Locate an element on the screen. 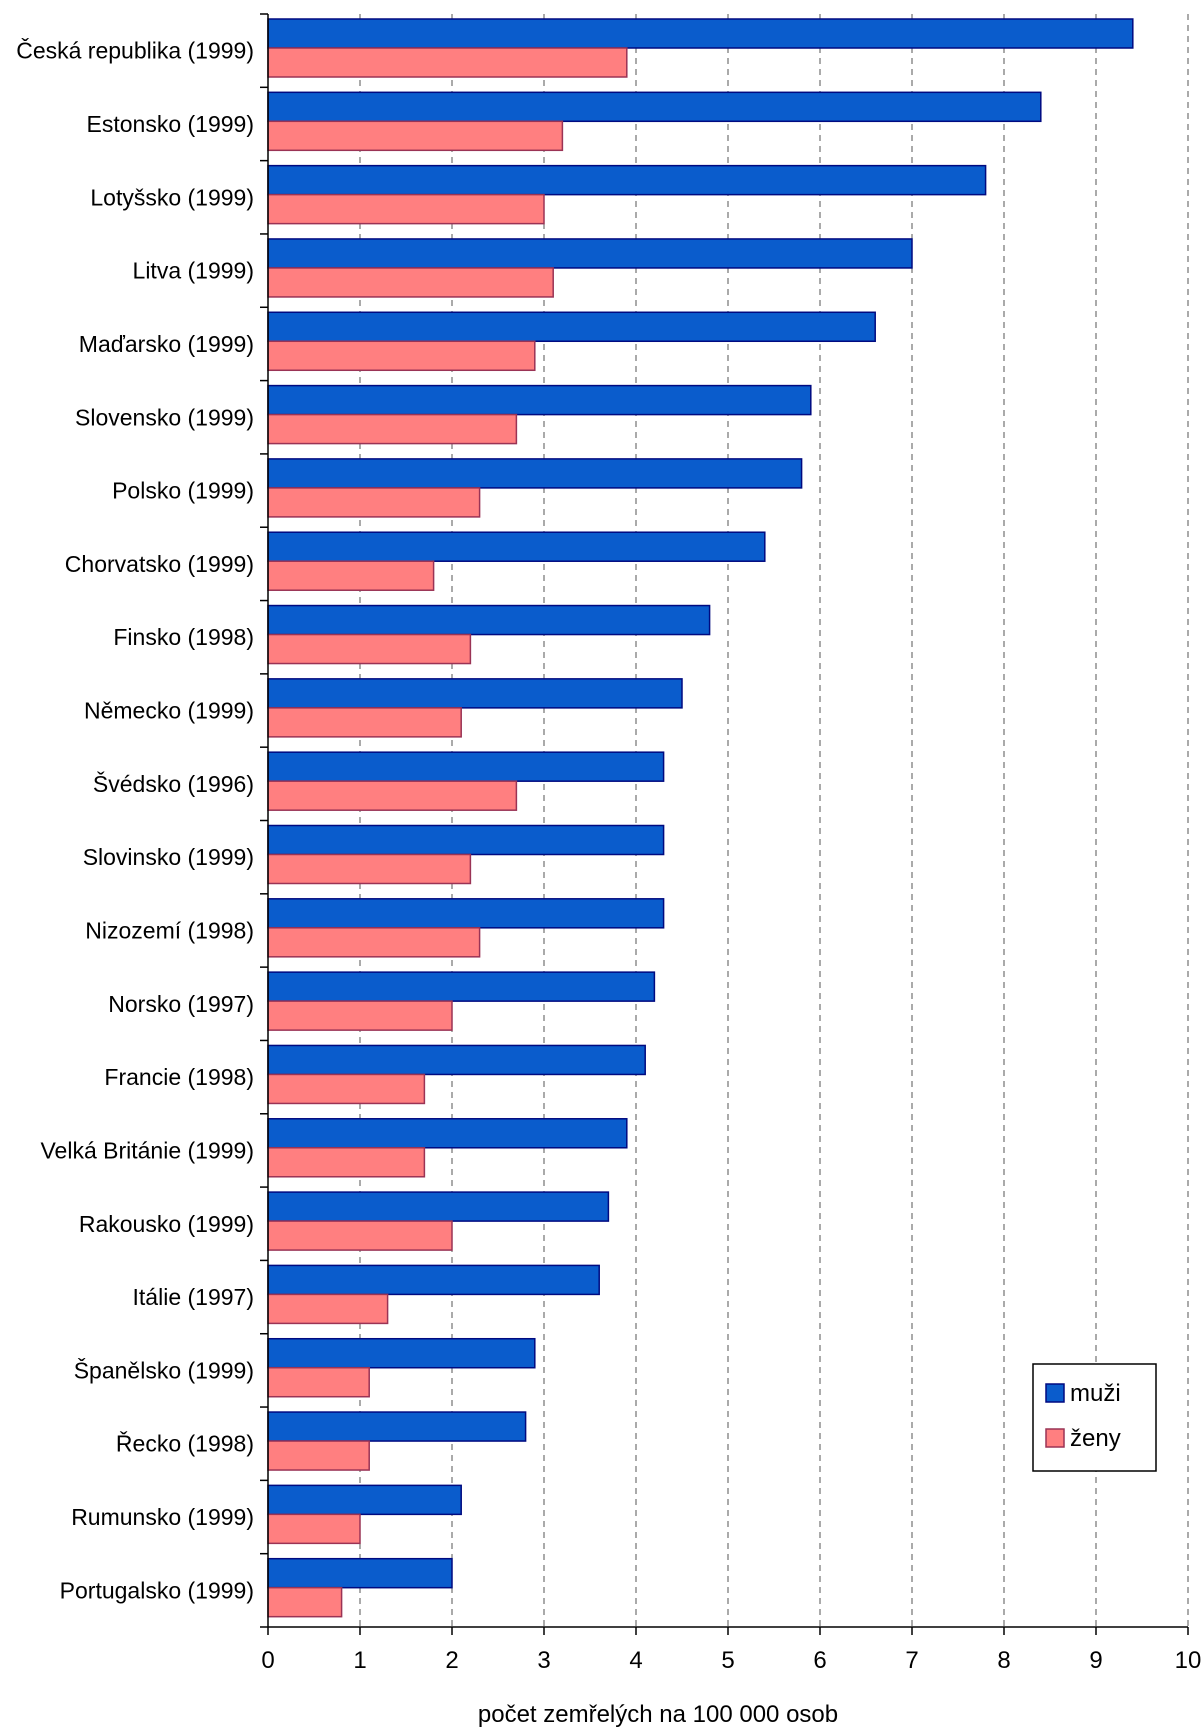 The width and height of the screenshot is (1204, 1735). legend-label: muži is located at coordinates (1095, 1393).